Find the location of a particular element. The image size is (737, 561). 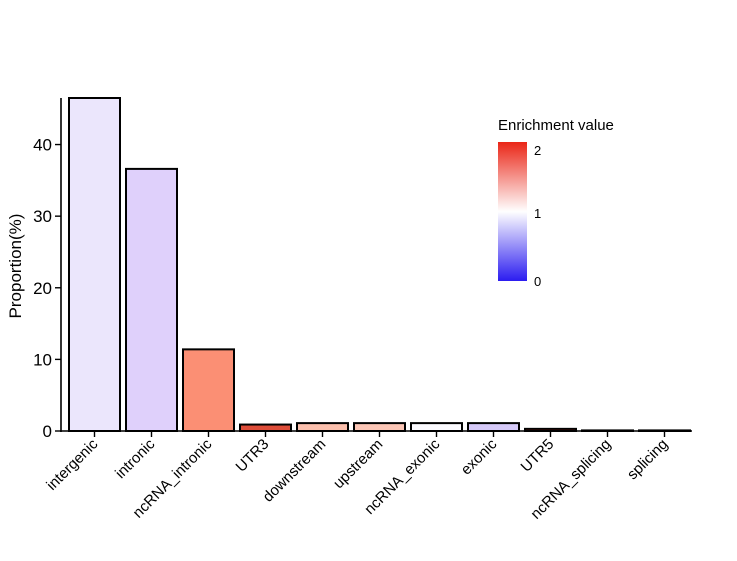

x-tick-label: UTR3 is located at coordinates (253, 456).